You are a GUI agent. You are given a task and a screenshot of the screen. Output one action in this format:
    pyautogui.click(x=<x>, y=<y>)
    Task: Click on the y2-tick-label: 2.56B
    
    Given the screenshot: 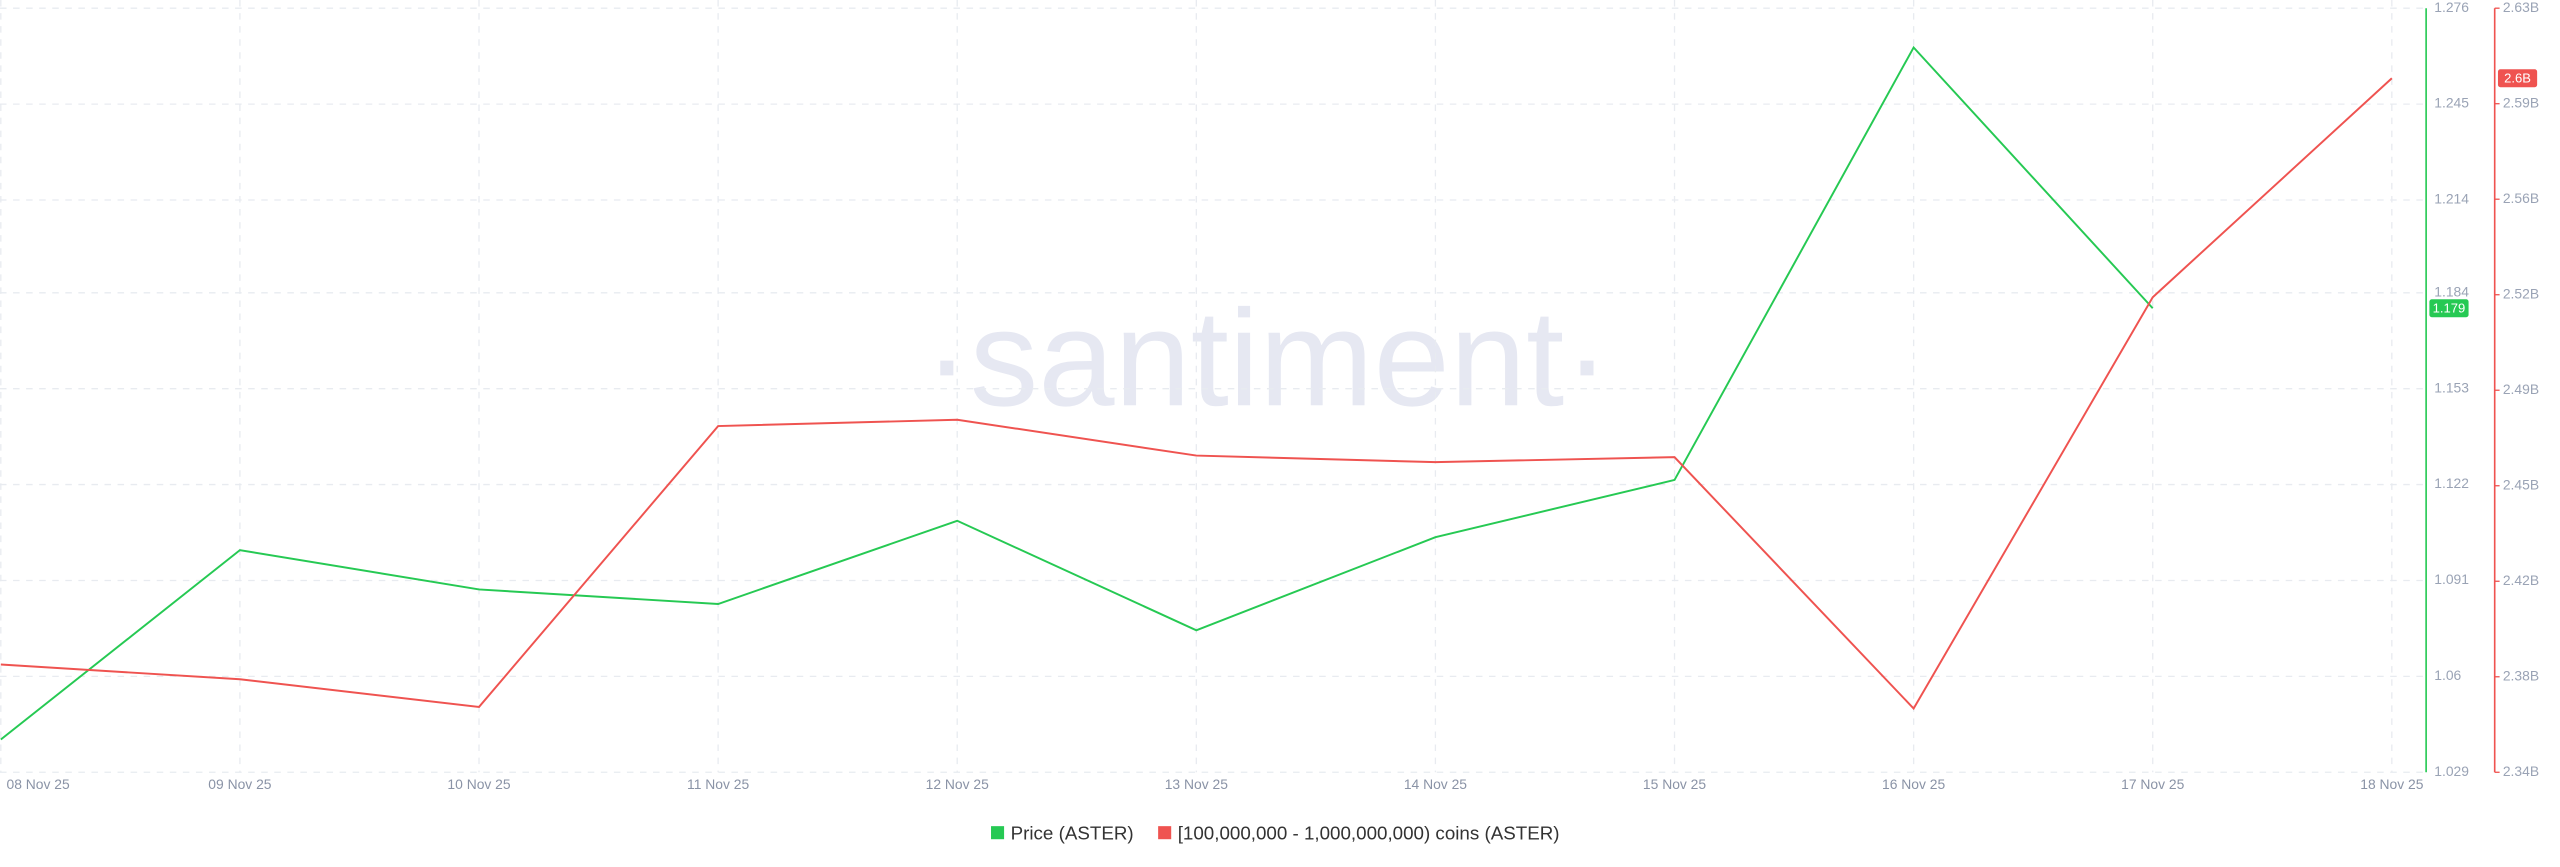 What is the action you would take?
    pyautogui.click(x=2521, y=198)
    